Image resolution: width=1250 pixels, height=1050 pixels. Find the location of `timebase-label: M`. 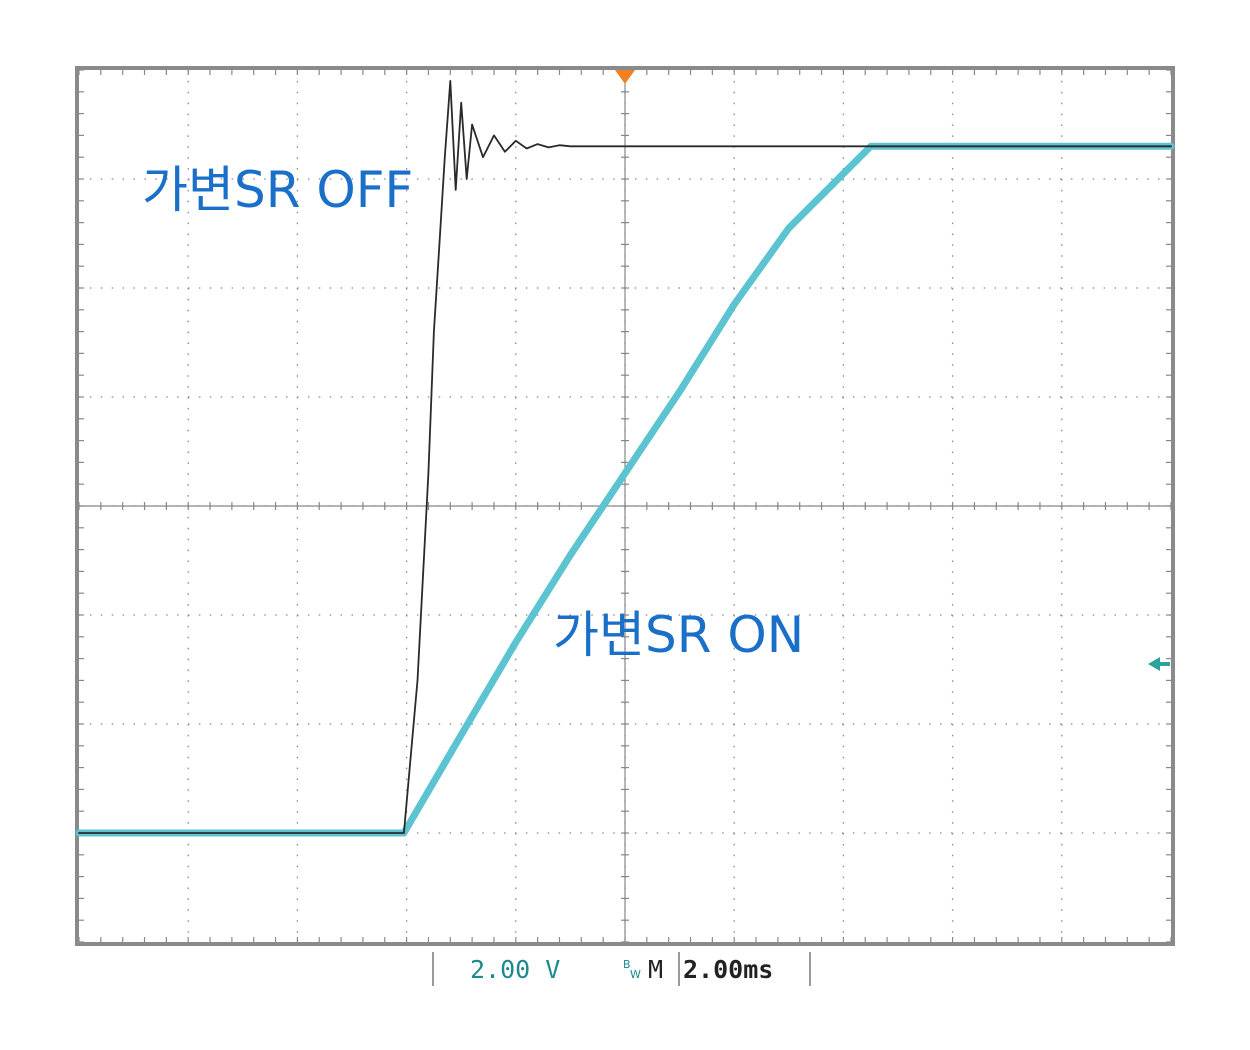

timebase-label: M is located at coordinates (655, 969).